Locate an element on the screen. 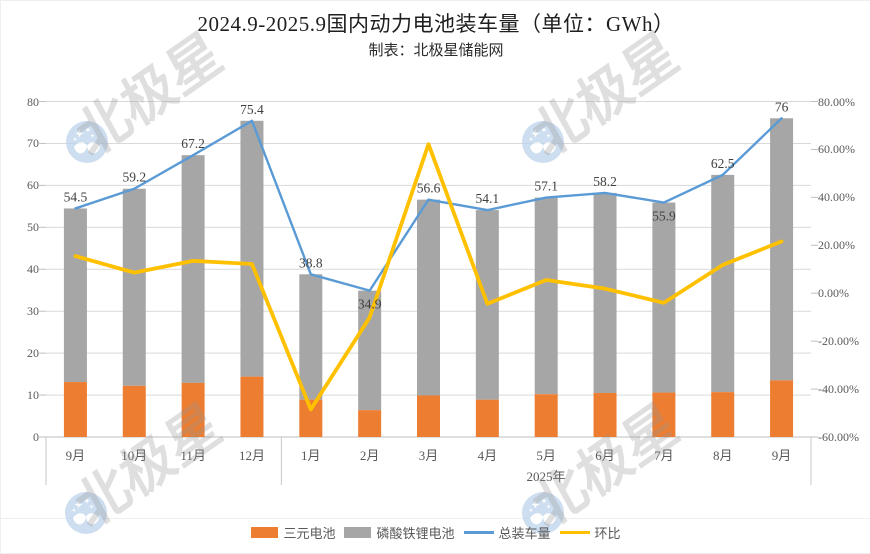  axis-tick-label: 50 is located at coordinates (33, 227).